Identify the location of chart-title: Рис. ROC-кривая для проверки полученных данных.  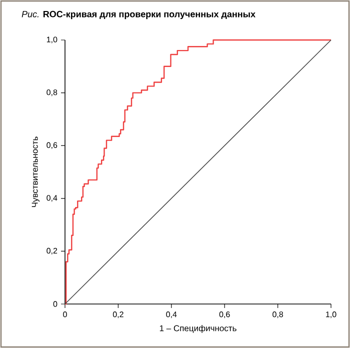
(139, 15).